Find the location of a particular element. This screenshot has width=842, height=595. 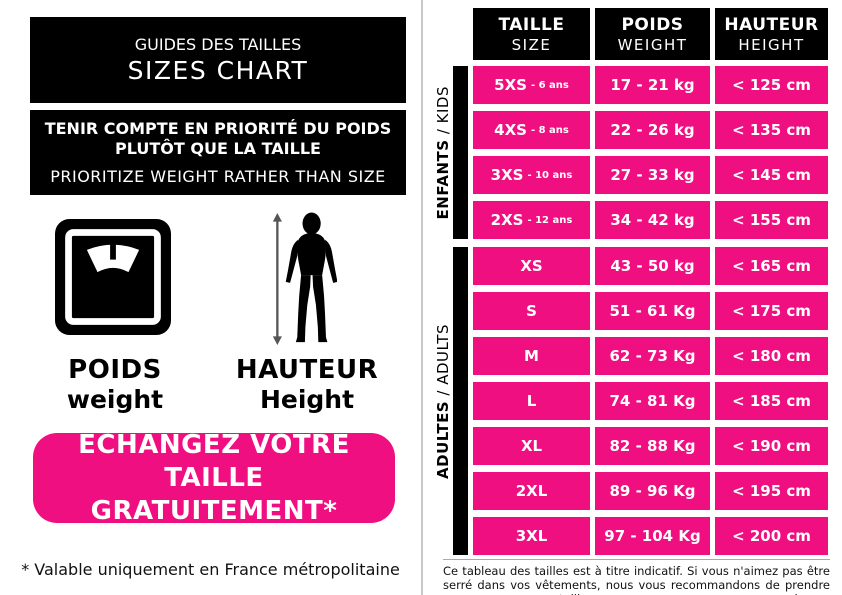

weight-cell: 17 - 21 kg is located at coordinates (652, 85).